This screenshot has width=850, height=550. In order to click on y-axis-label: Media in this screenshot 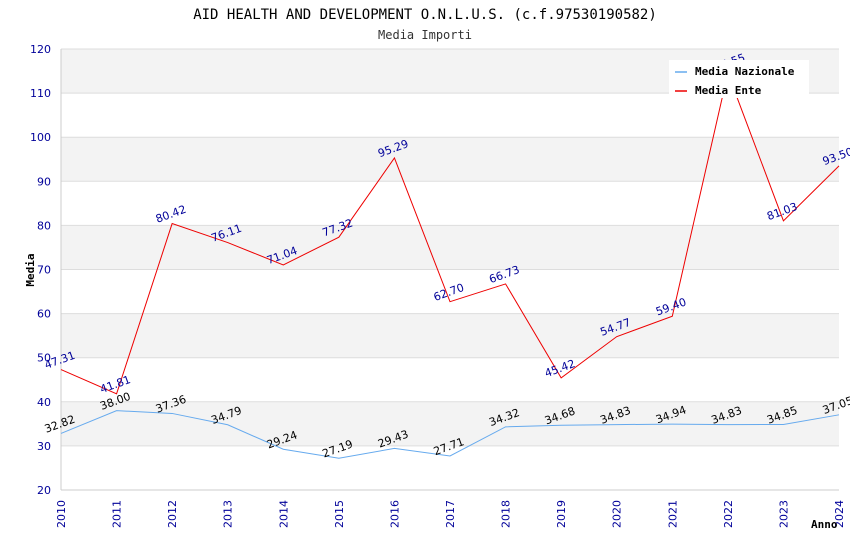, I will do `click(30, 269)`.